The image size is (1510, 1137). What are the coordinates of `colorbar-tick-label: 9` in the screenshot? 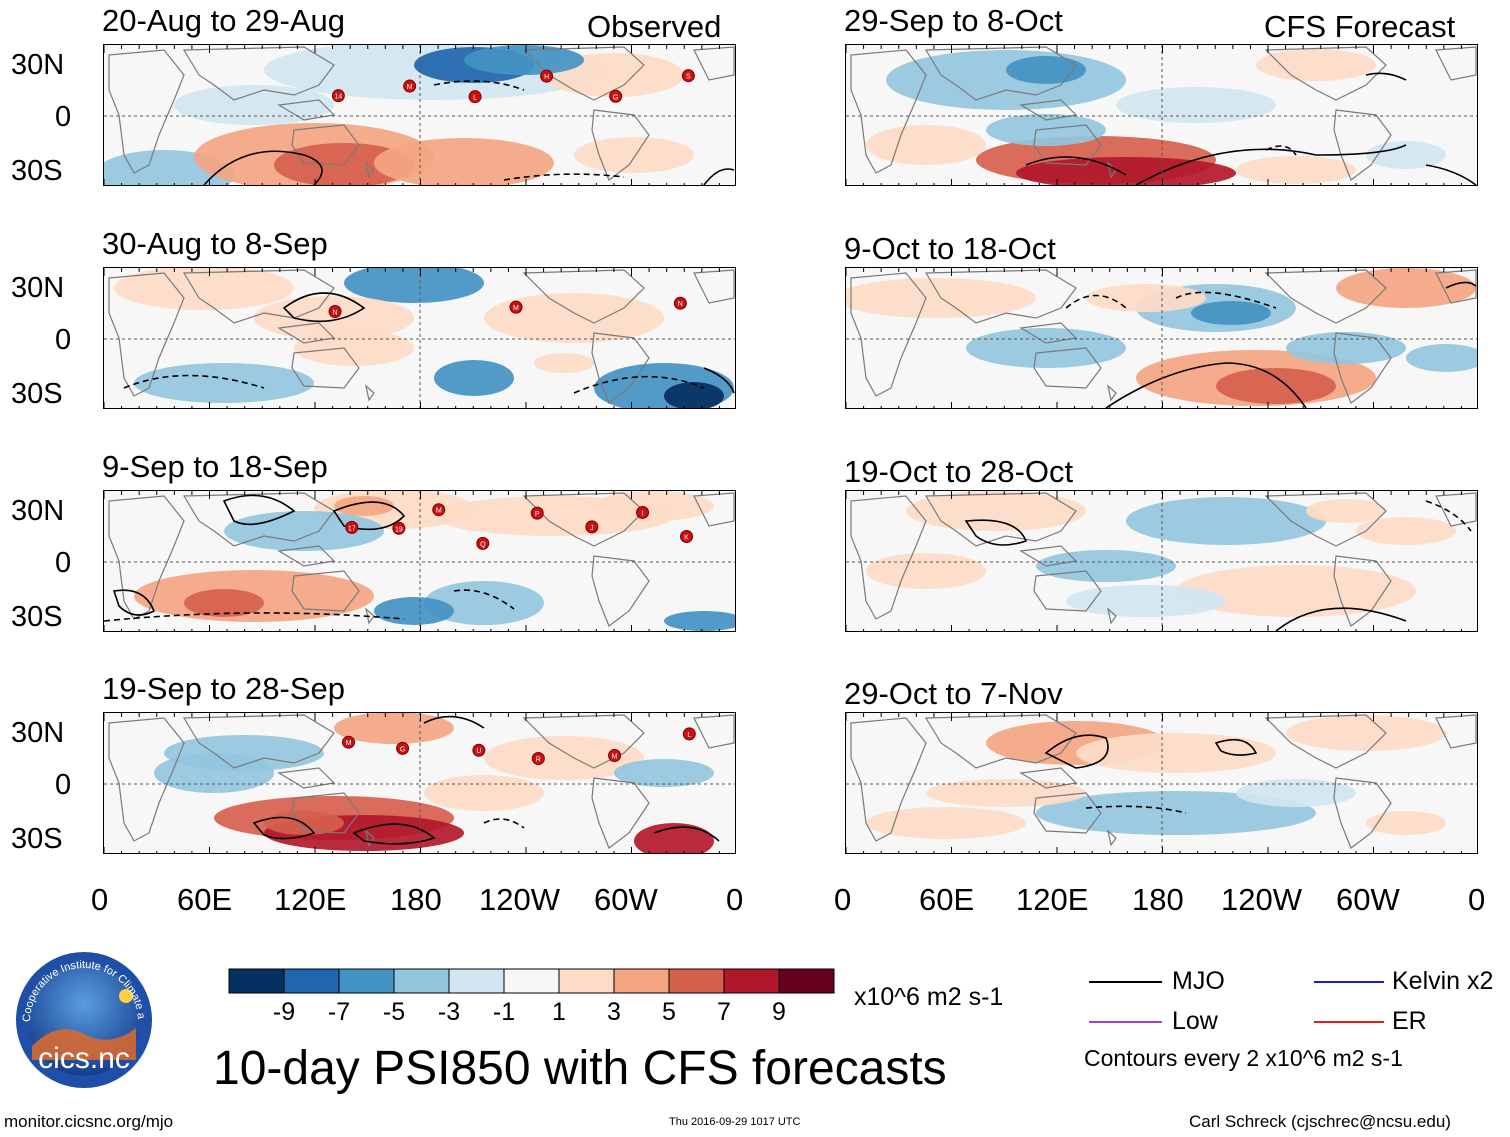 It's located at (779, 1012).